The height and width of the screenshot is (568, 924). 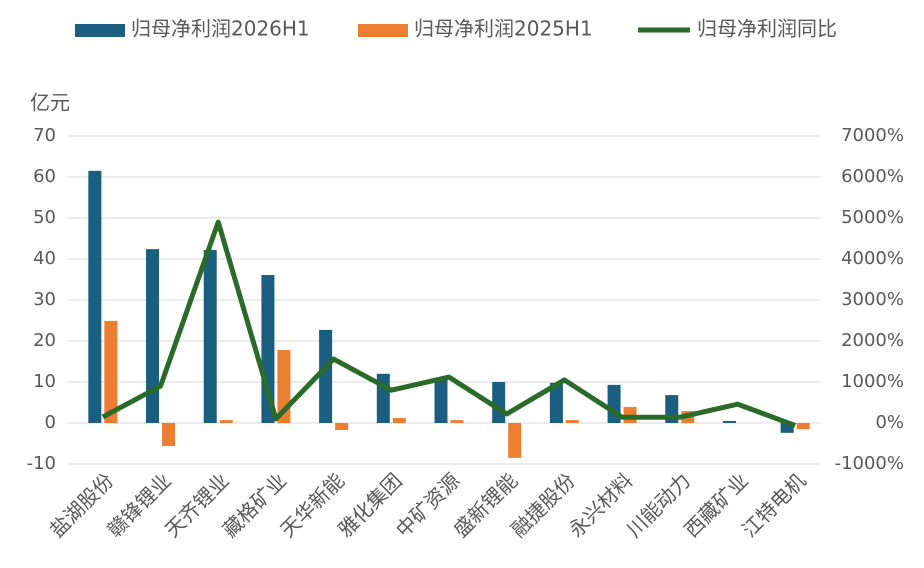 I want to click on legend-label: 归母净利润2025H1, so click(x=503, y=29).